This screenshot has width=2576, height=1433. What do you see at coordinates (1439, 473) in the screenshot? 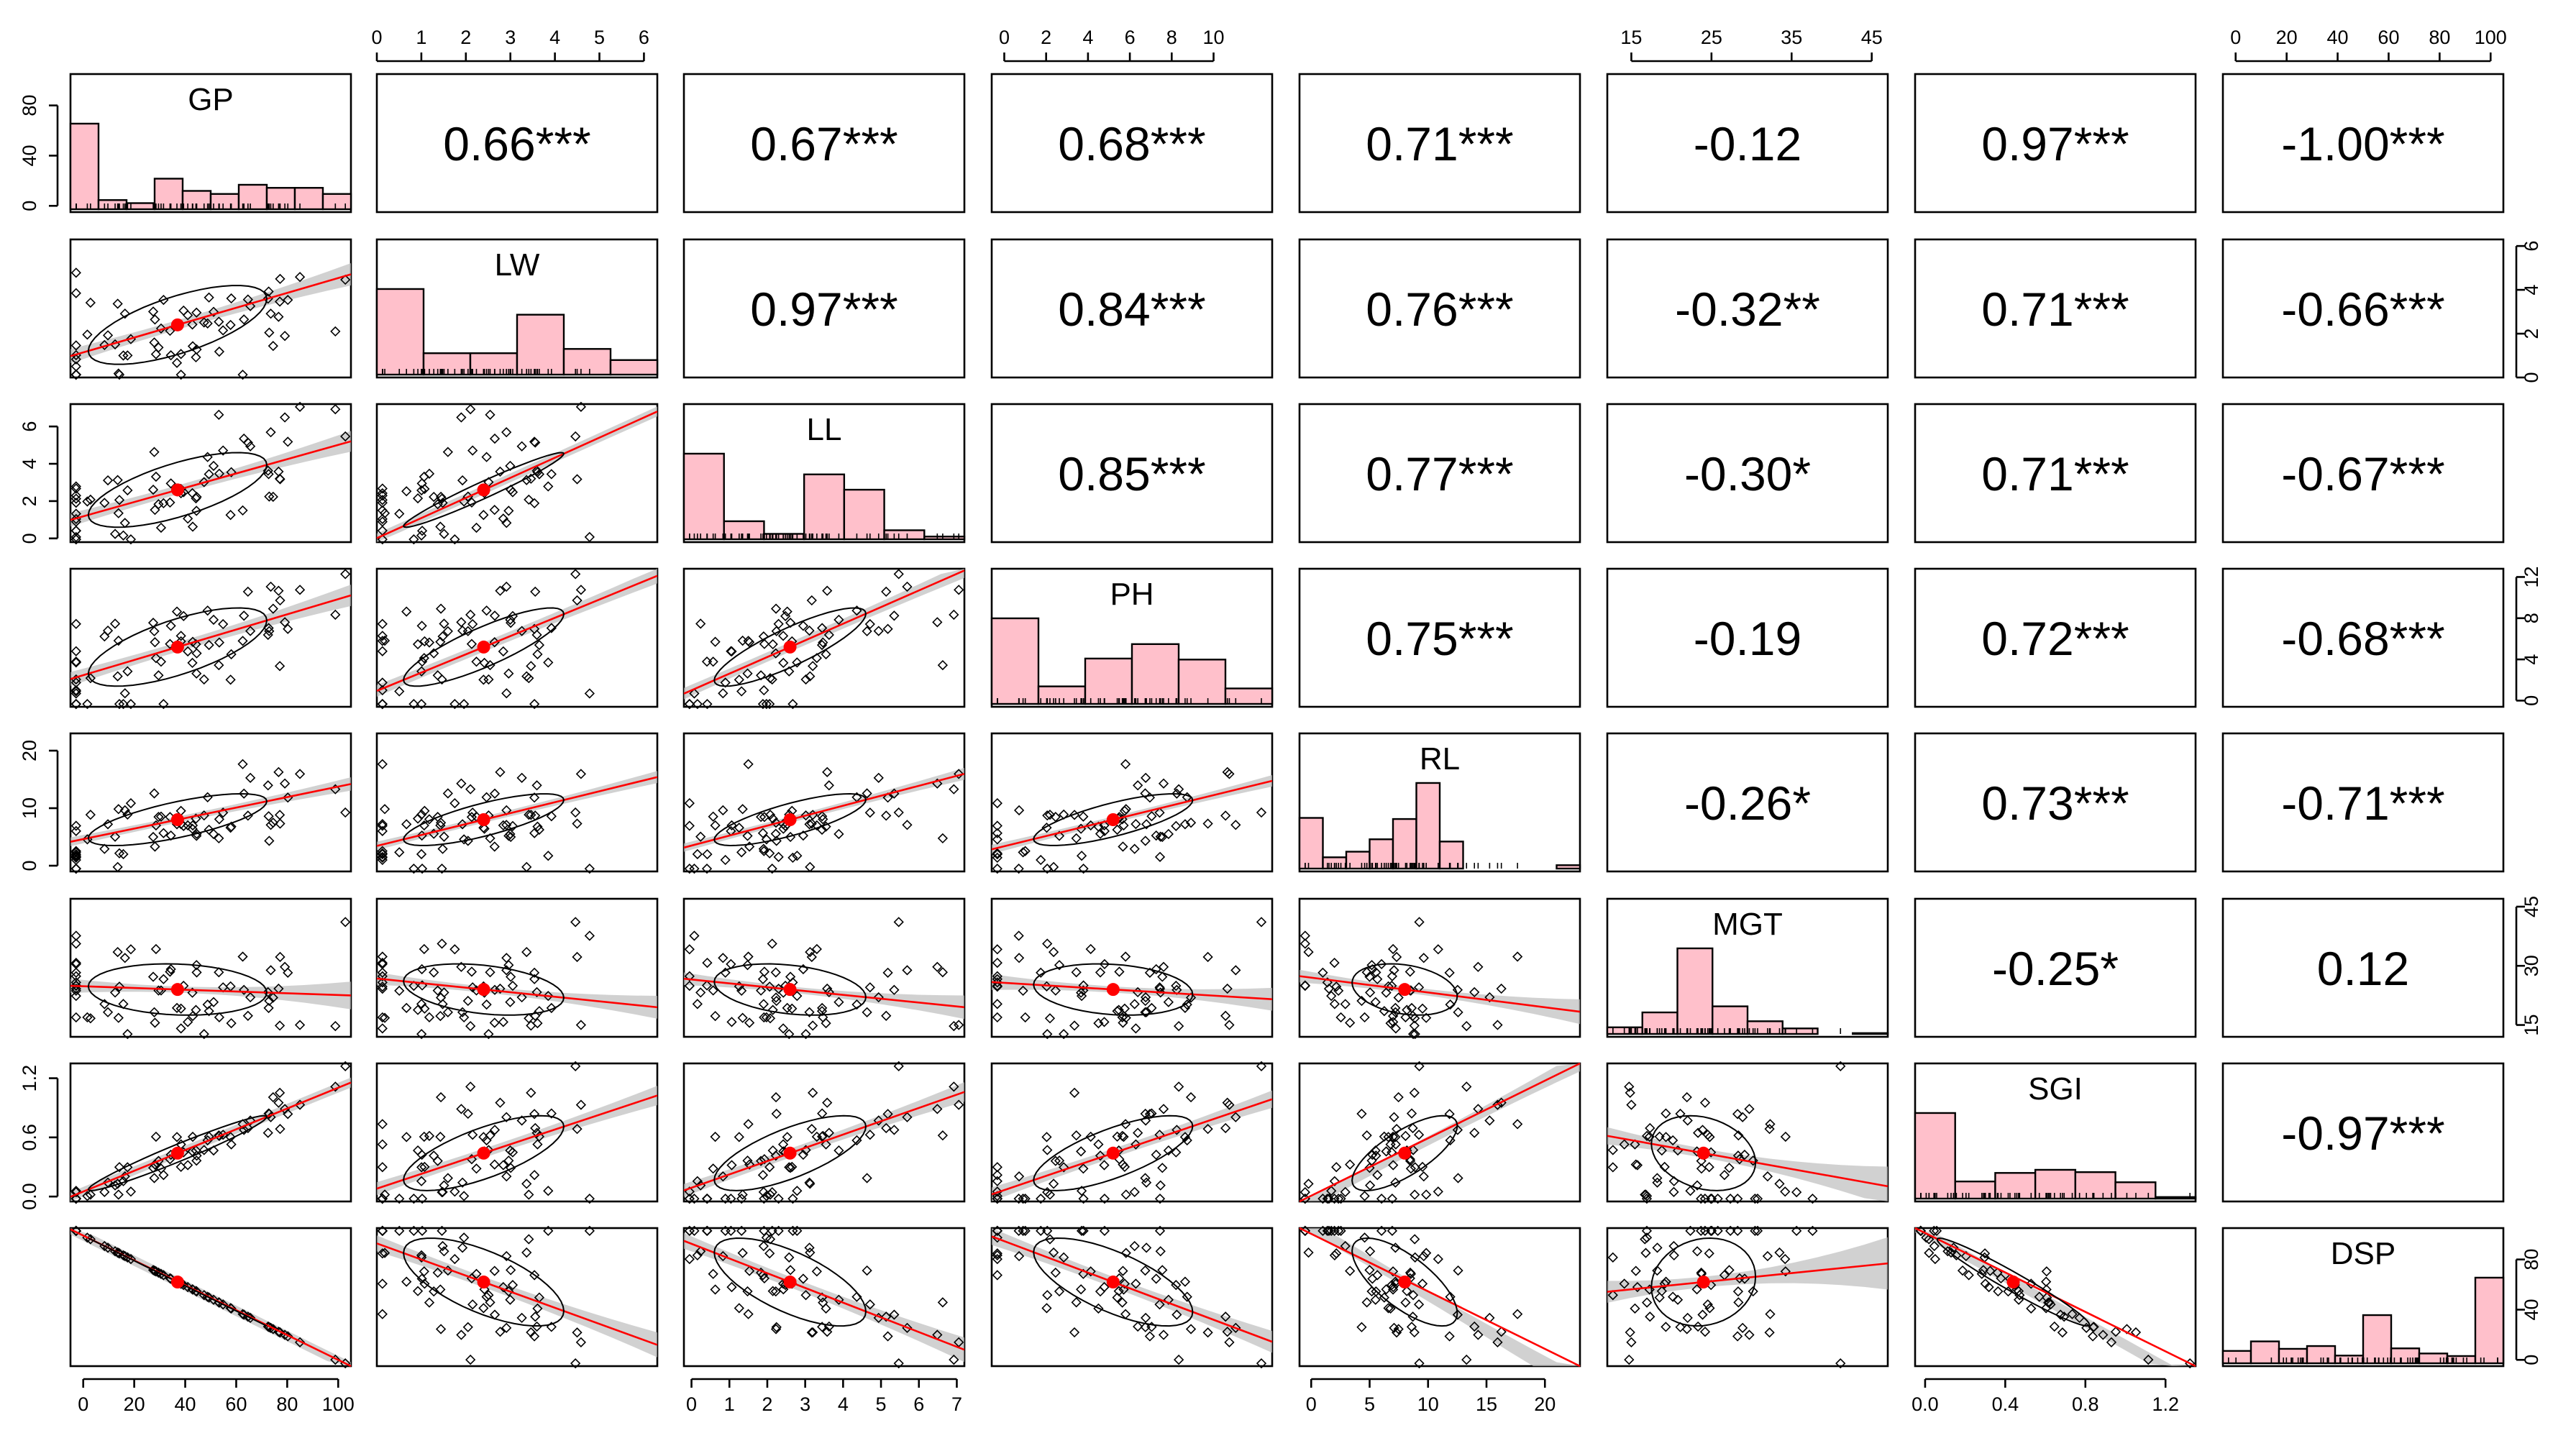
I see `panel-ll-rl: 0.77***` at bounding box center [1439, 473].